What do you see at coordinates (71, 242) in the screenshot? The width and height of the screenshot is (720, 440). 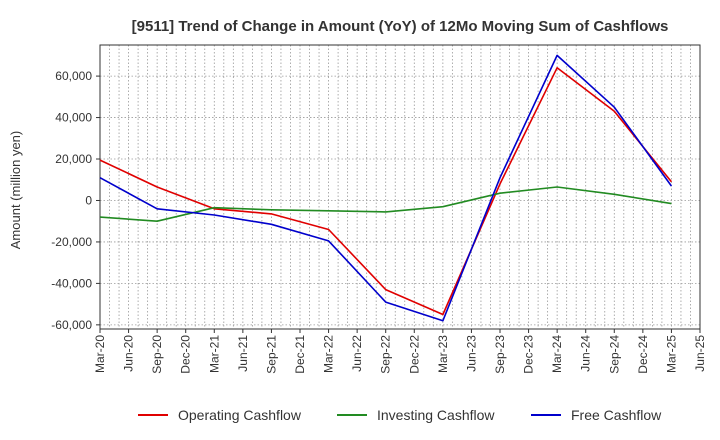 I see `y-tick-label: -20,000` at bounding box center [71, 242].